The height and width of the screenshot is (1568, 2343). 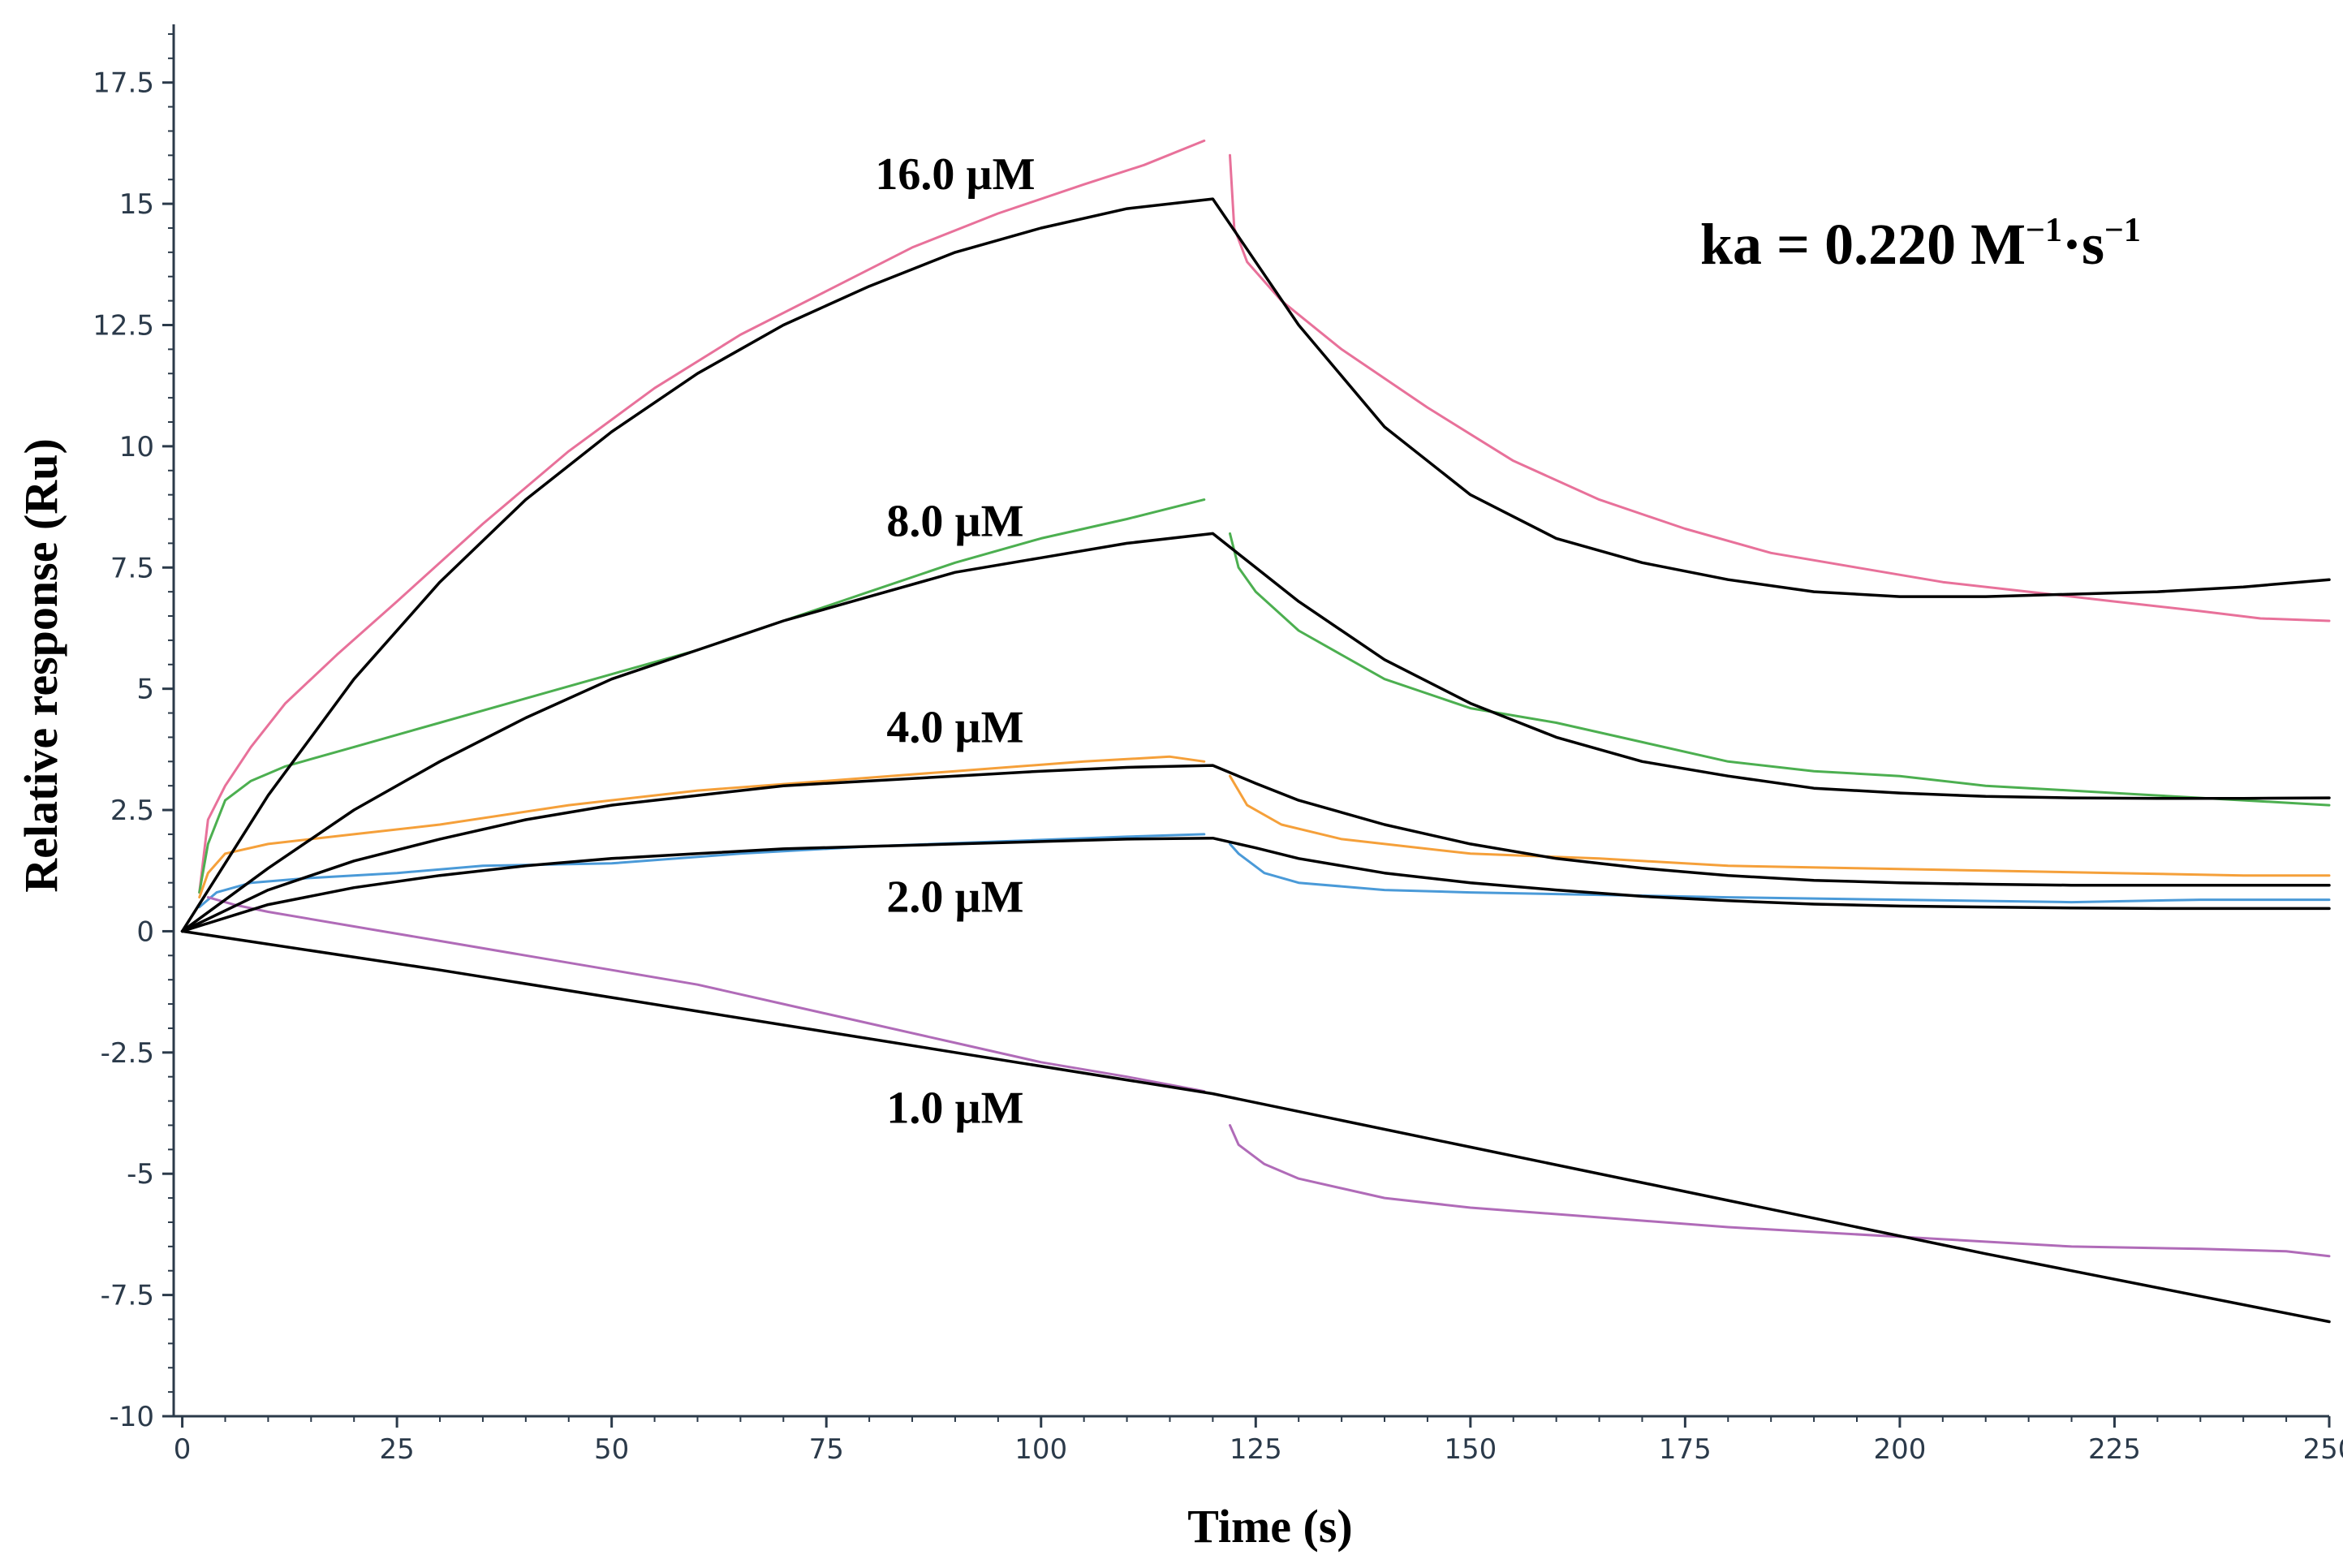 What do you see at coordinates (2323, 1450) in the screenshot?
I see `x-tick-label: 250` at bounding box center [2323, 1450].